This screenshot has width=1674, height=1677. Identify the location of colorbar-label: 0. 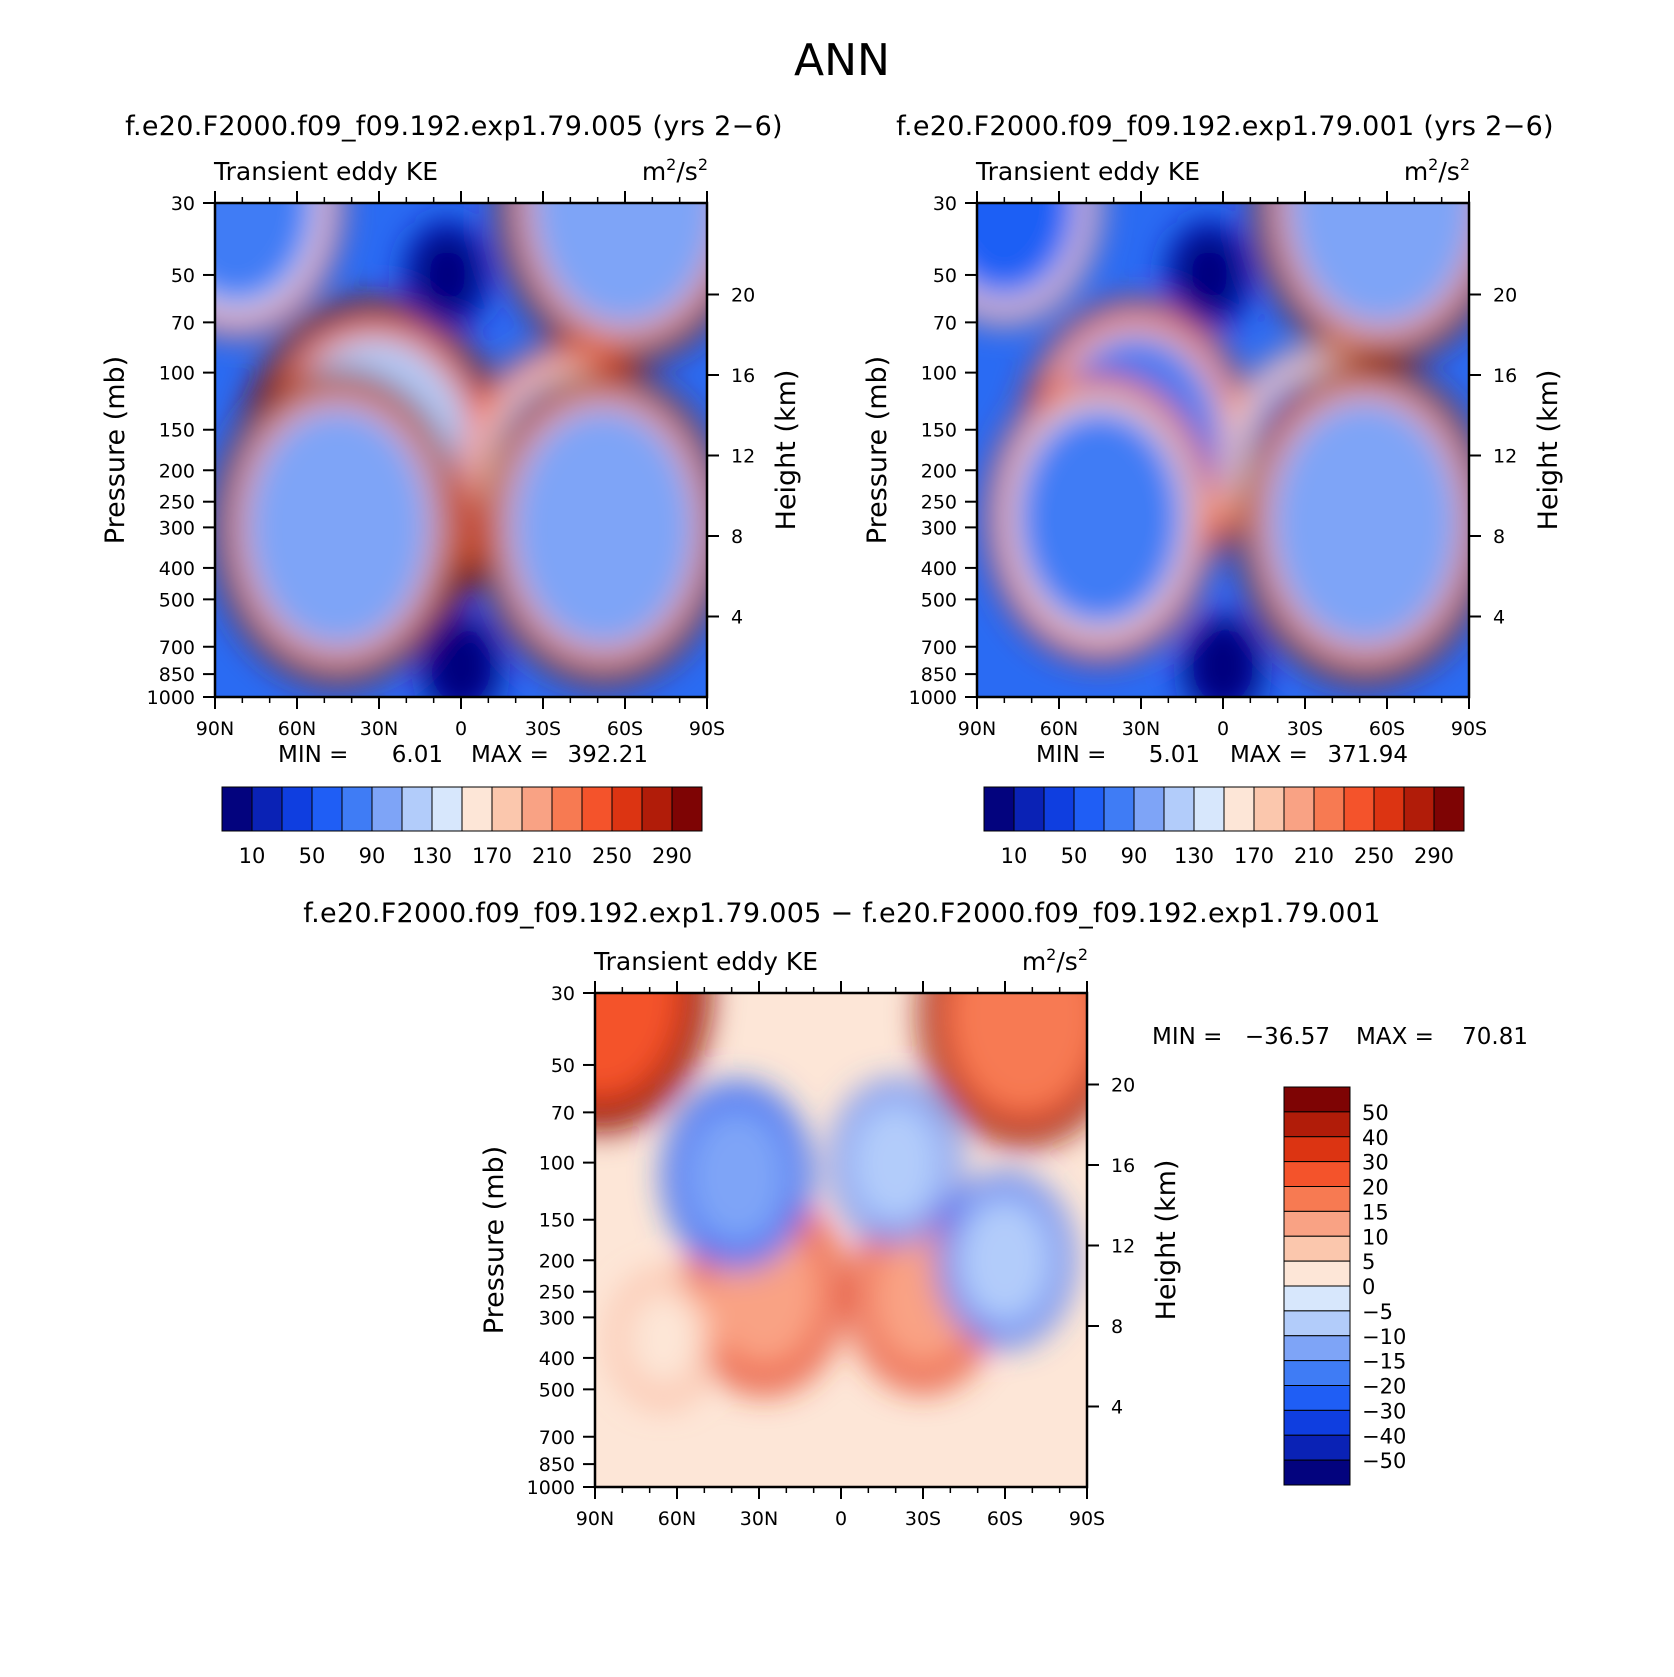
(1368, 1287).